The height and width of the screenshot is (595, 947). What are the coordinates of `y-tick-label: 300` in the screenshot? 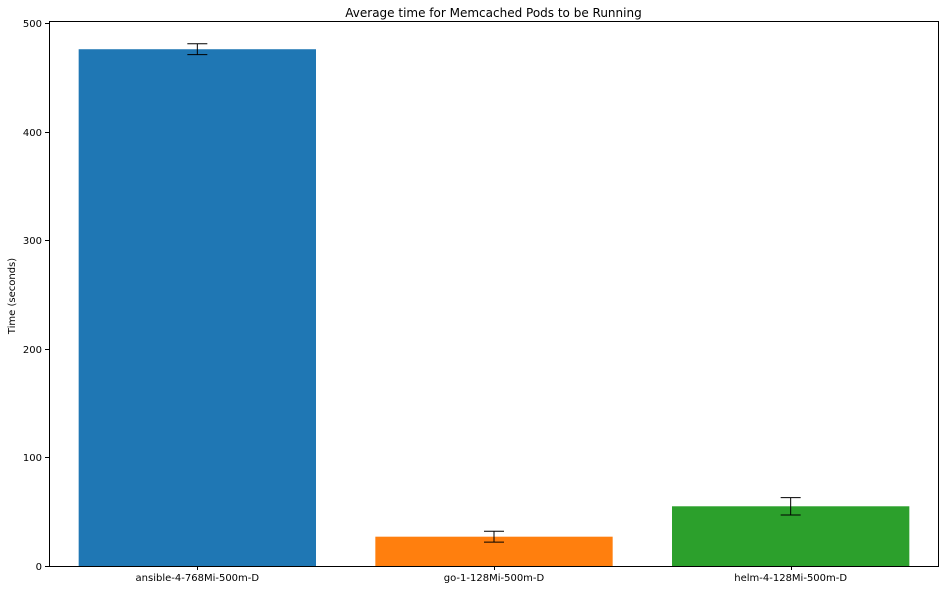 It's located at (32, 241).